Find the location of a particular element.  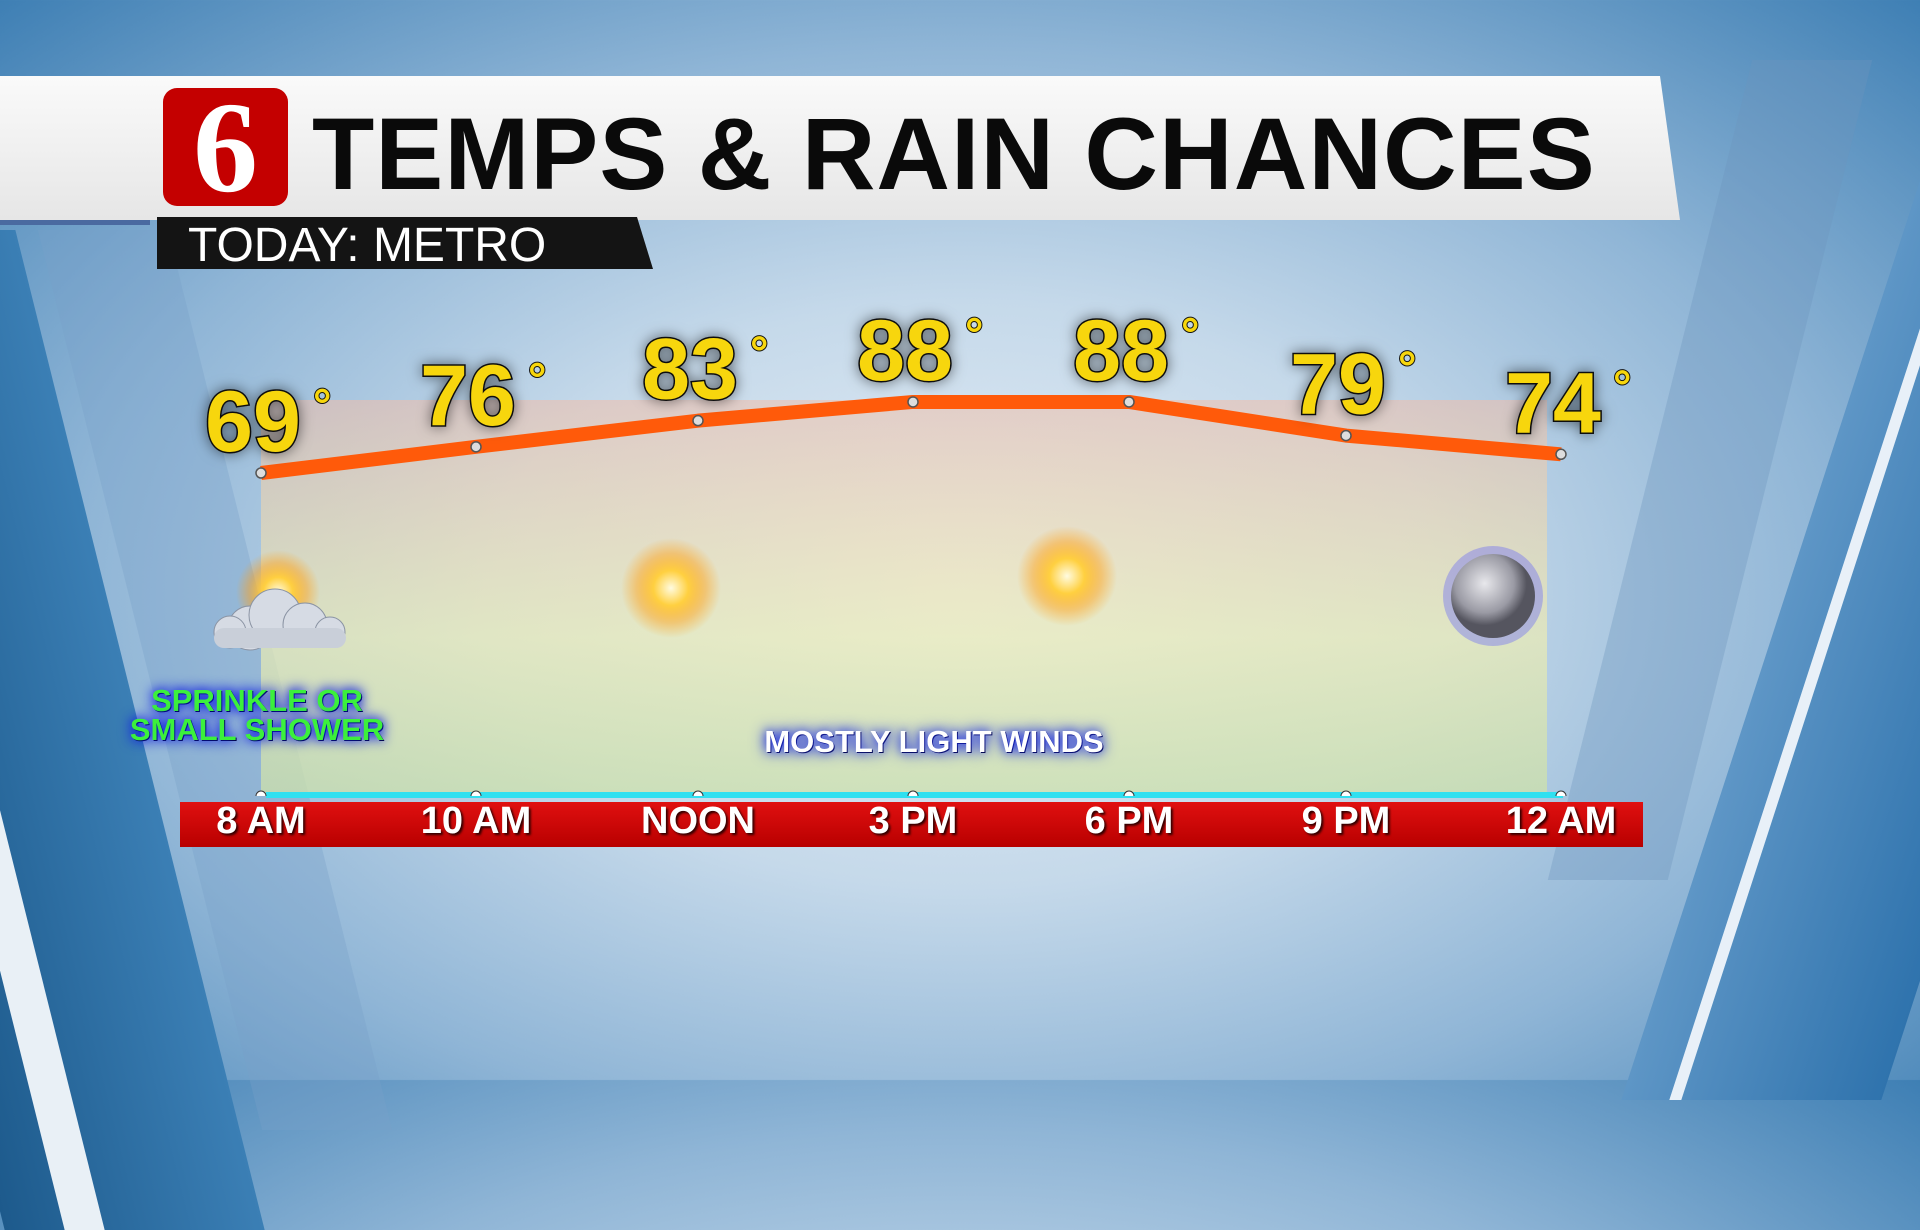

temperature-label: 79 is located at coordinates (1338, 385).